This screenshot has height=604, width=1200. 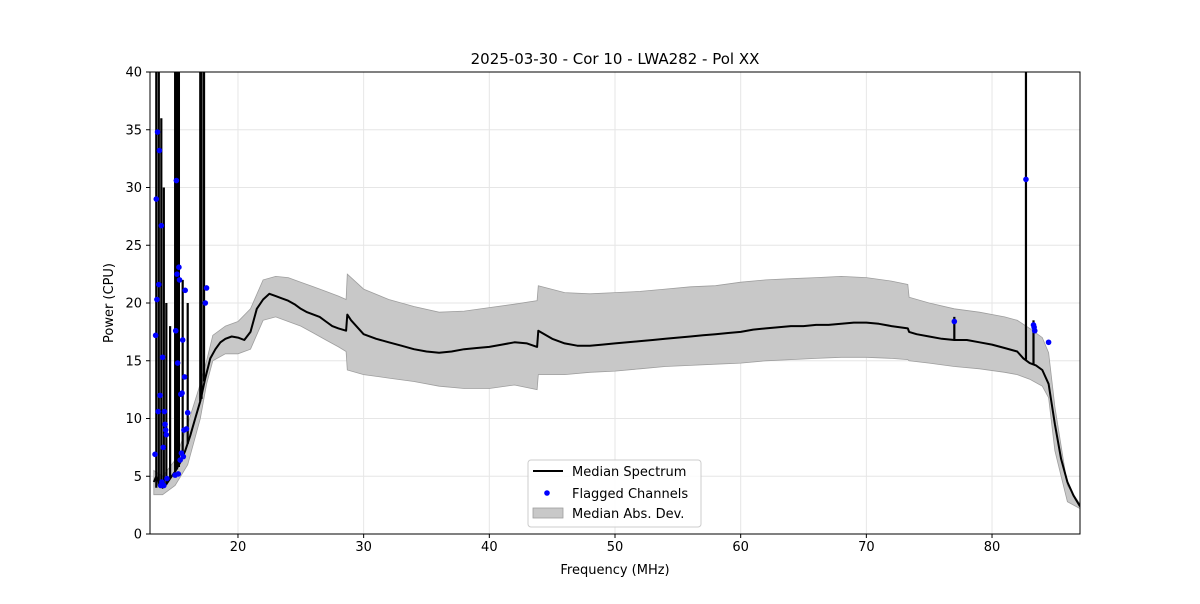 I want to click on y-tick-label: 30, so click(x=133, y=188).